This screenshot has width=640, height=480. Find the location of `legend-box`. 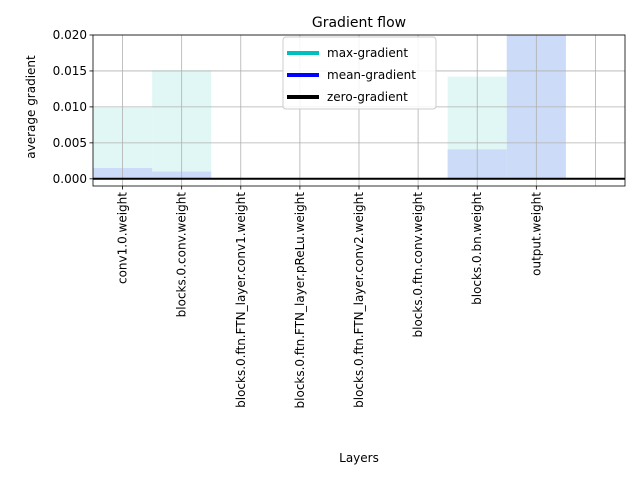

legend-box is located at coordinates (359, 73).